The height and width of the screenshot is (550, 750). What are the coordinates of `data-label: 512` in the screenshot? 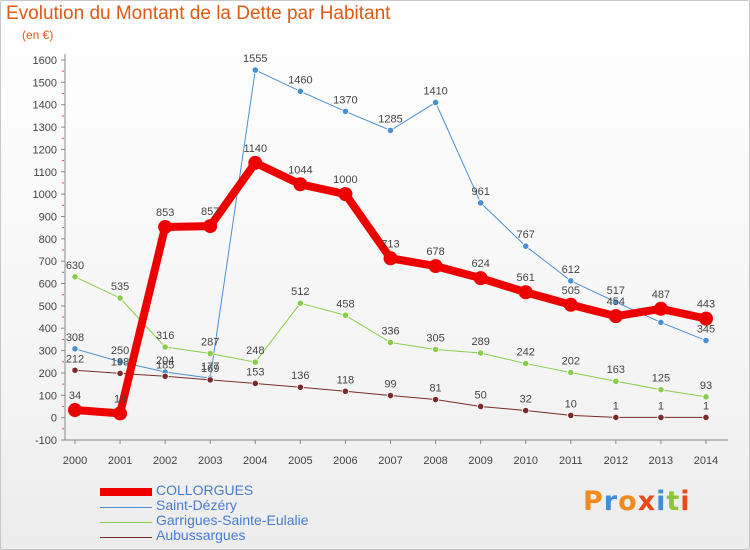 It's located at (300, 292).